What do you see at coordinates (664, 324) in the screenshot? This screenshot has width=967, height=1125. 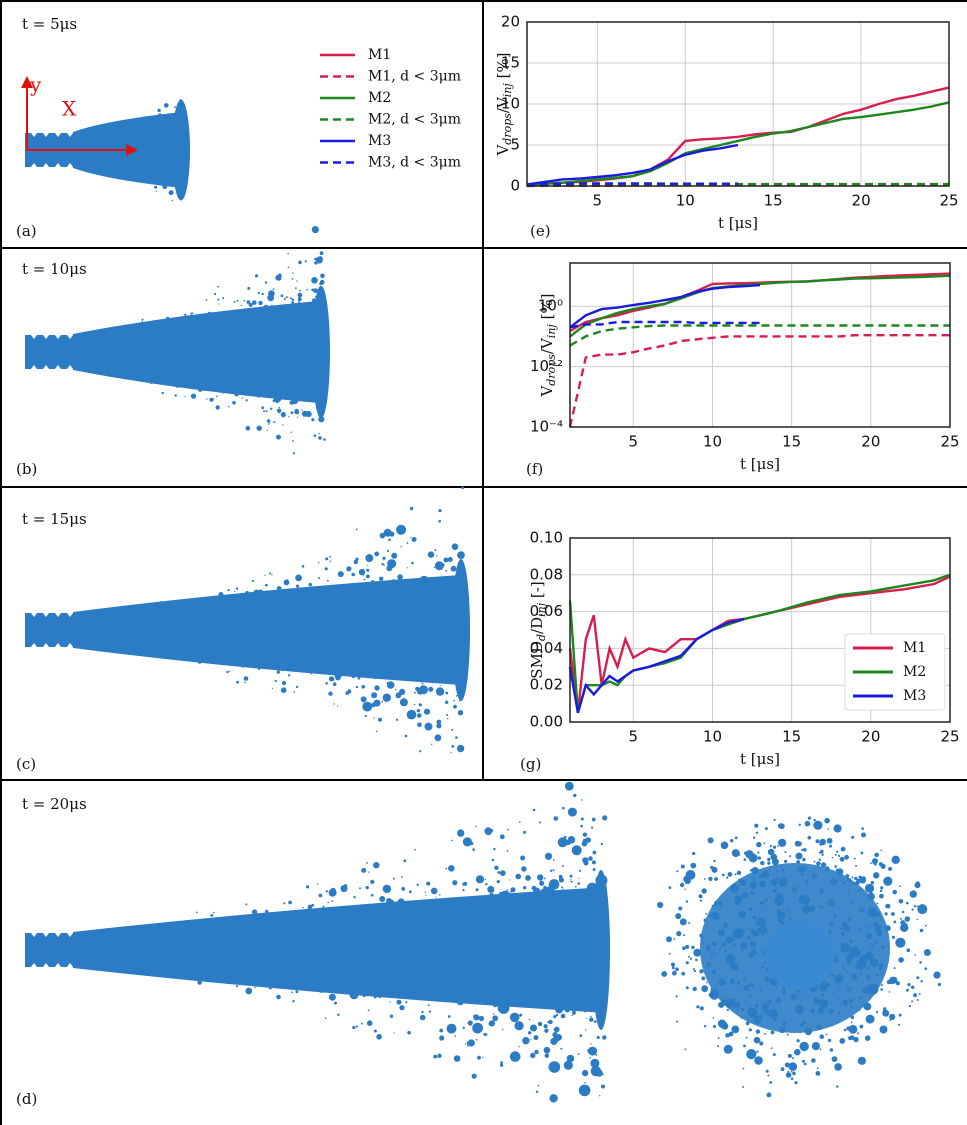 I see `series-line` at bounding box center [664, 324].